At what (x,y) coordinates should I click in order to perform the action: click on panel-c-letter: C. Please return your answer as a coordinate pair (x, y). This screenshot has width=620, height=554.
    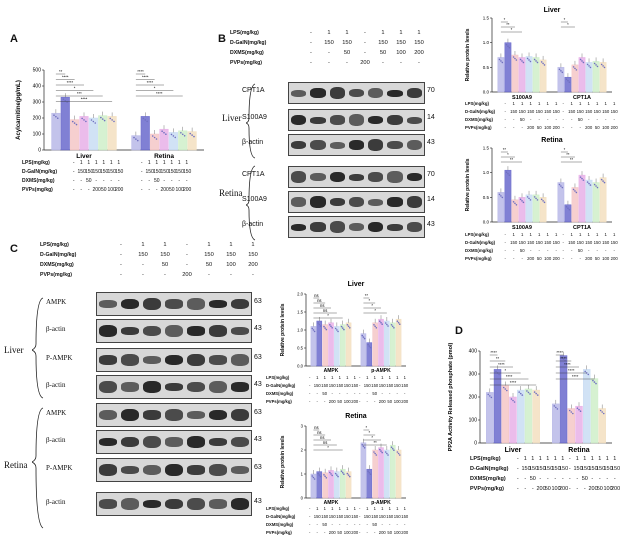
    Looking at the image, I should click on (14, 249).